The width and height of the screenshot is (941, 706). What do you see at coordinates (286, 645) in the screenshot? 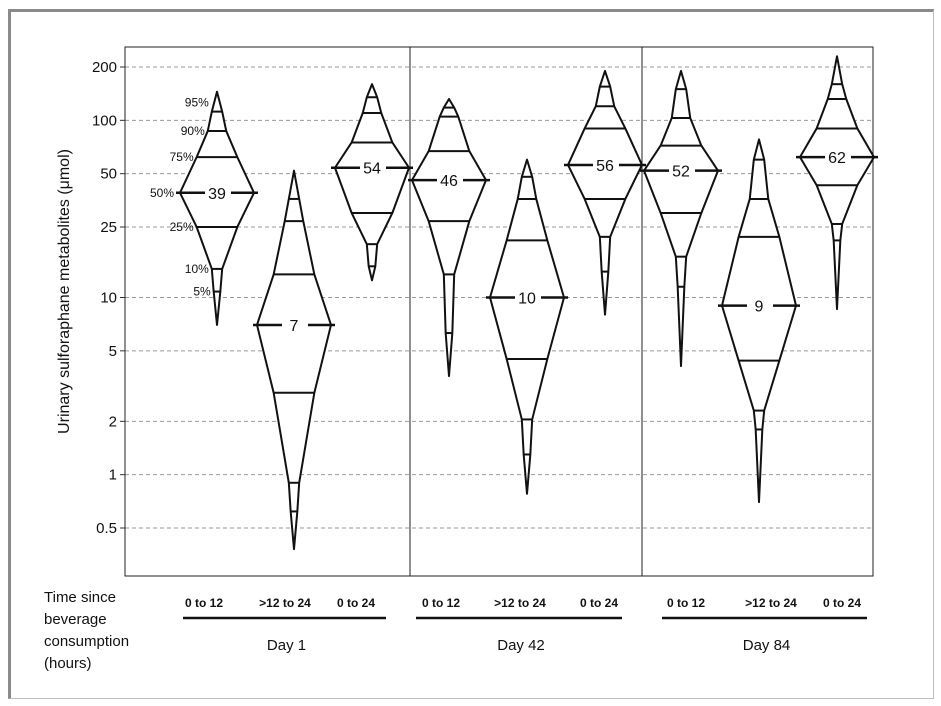
I see `day-label: Day 1` at bounding box center [286, 645].